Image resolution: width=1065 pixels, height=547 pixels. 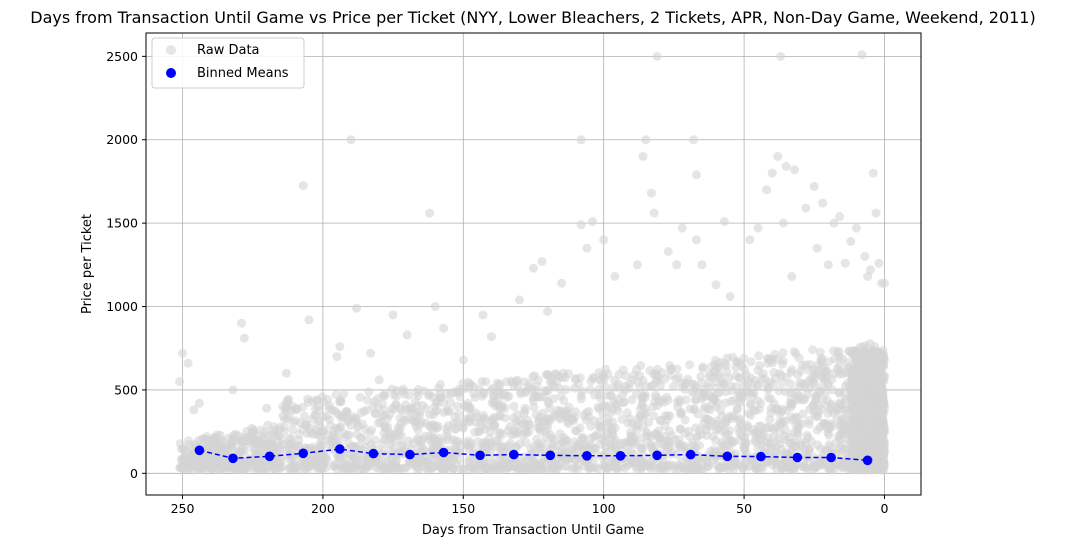 I want to click on legend-marker-raw-data, so click(x=171, y=50).